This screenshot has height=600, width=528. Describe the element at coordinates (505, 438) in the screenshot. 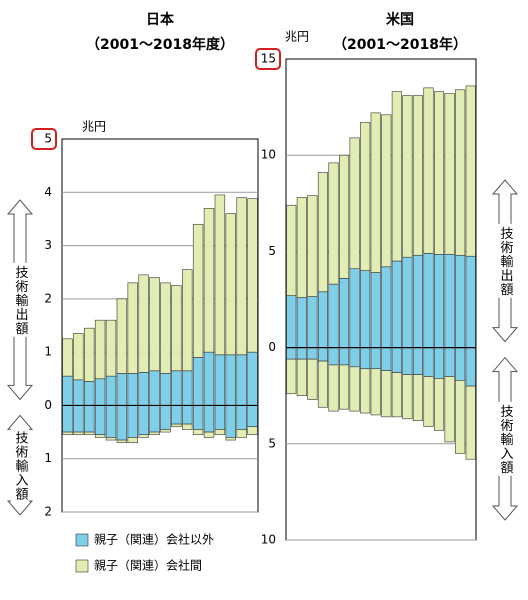

I see `arrow-label-bg` at that location.